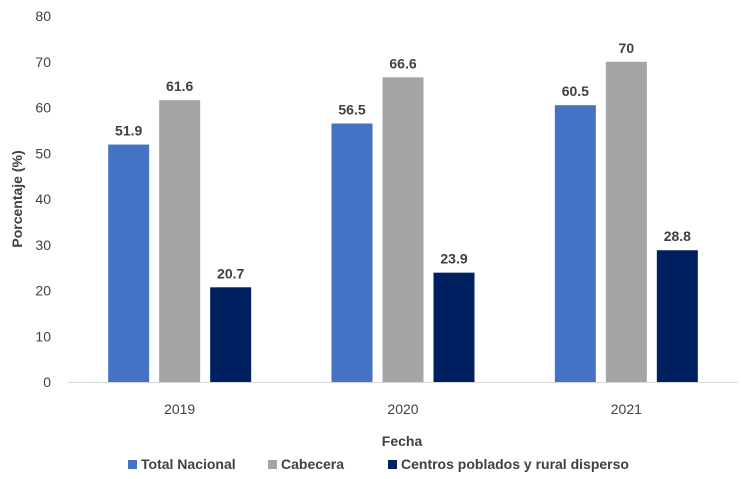 The height and width of the screenshot is (479, 741). I want to click on y-tick-label: 10, so click(43, 336).